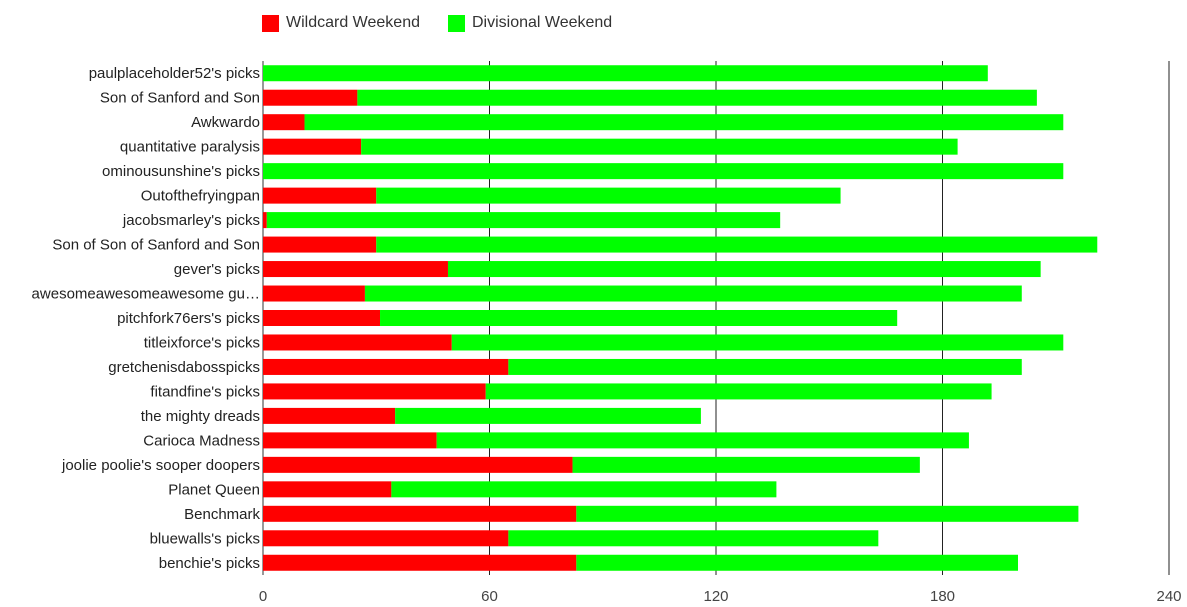 This screenshot has height=607, width=1187. What do you see at coordinates (205, 391) in the screenshot?
I see `category-label: fitandfine's picks` at bounding box center [205, 391].